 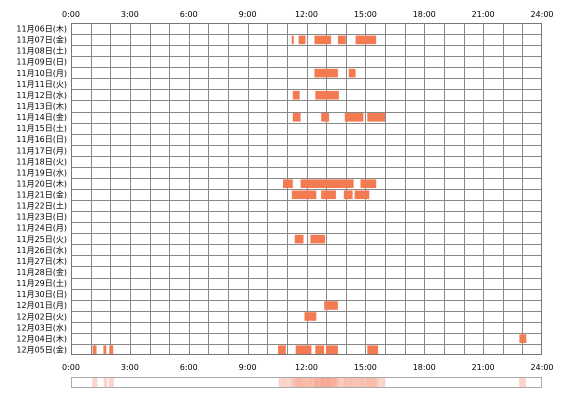 What do you see at coordinates (41, 228) in the screenshot?
I see `date-label: 11月24日(月)` at bounding box center [41, 228].